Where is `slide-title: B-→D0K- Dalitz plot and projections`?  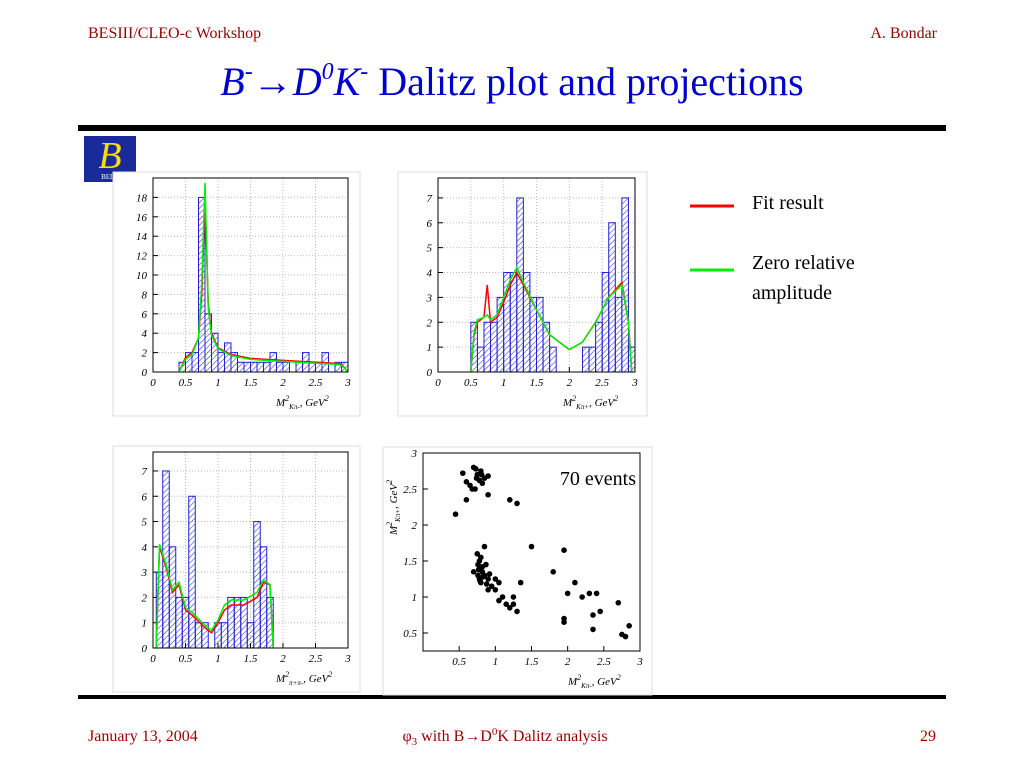 slide-title: B-→D0K- Dalitz plot and projections is located at coordinates (511, 81).